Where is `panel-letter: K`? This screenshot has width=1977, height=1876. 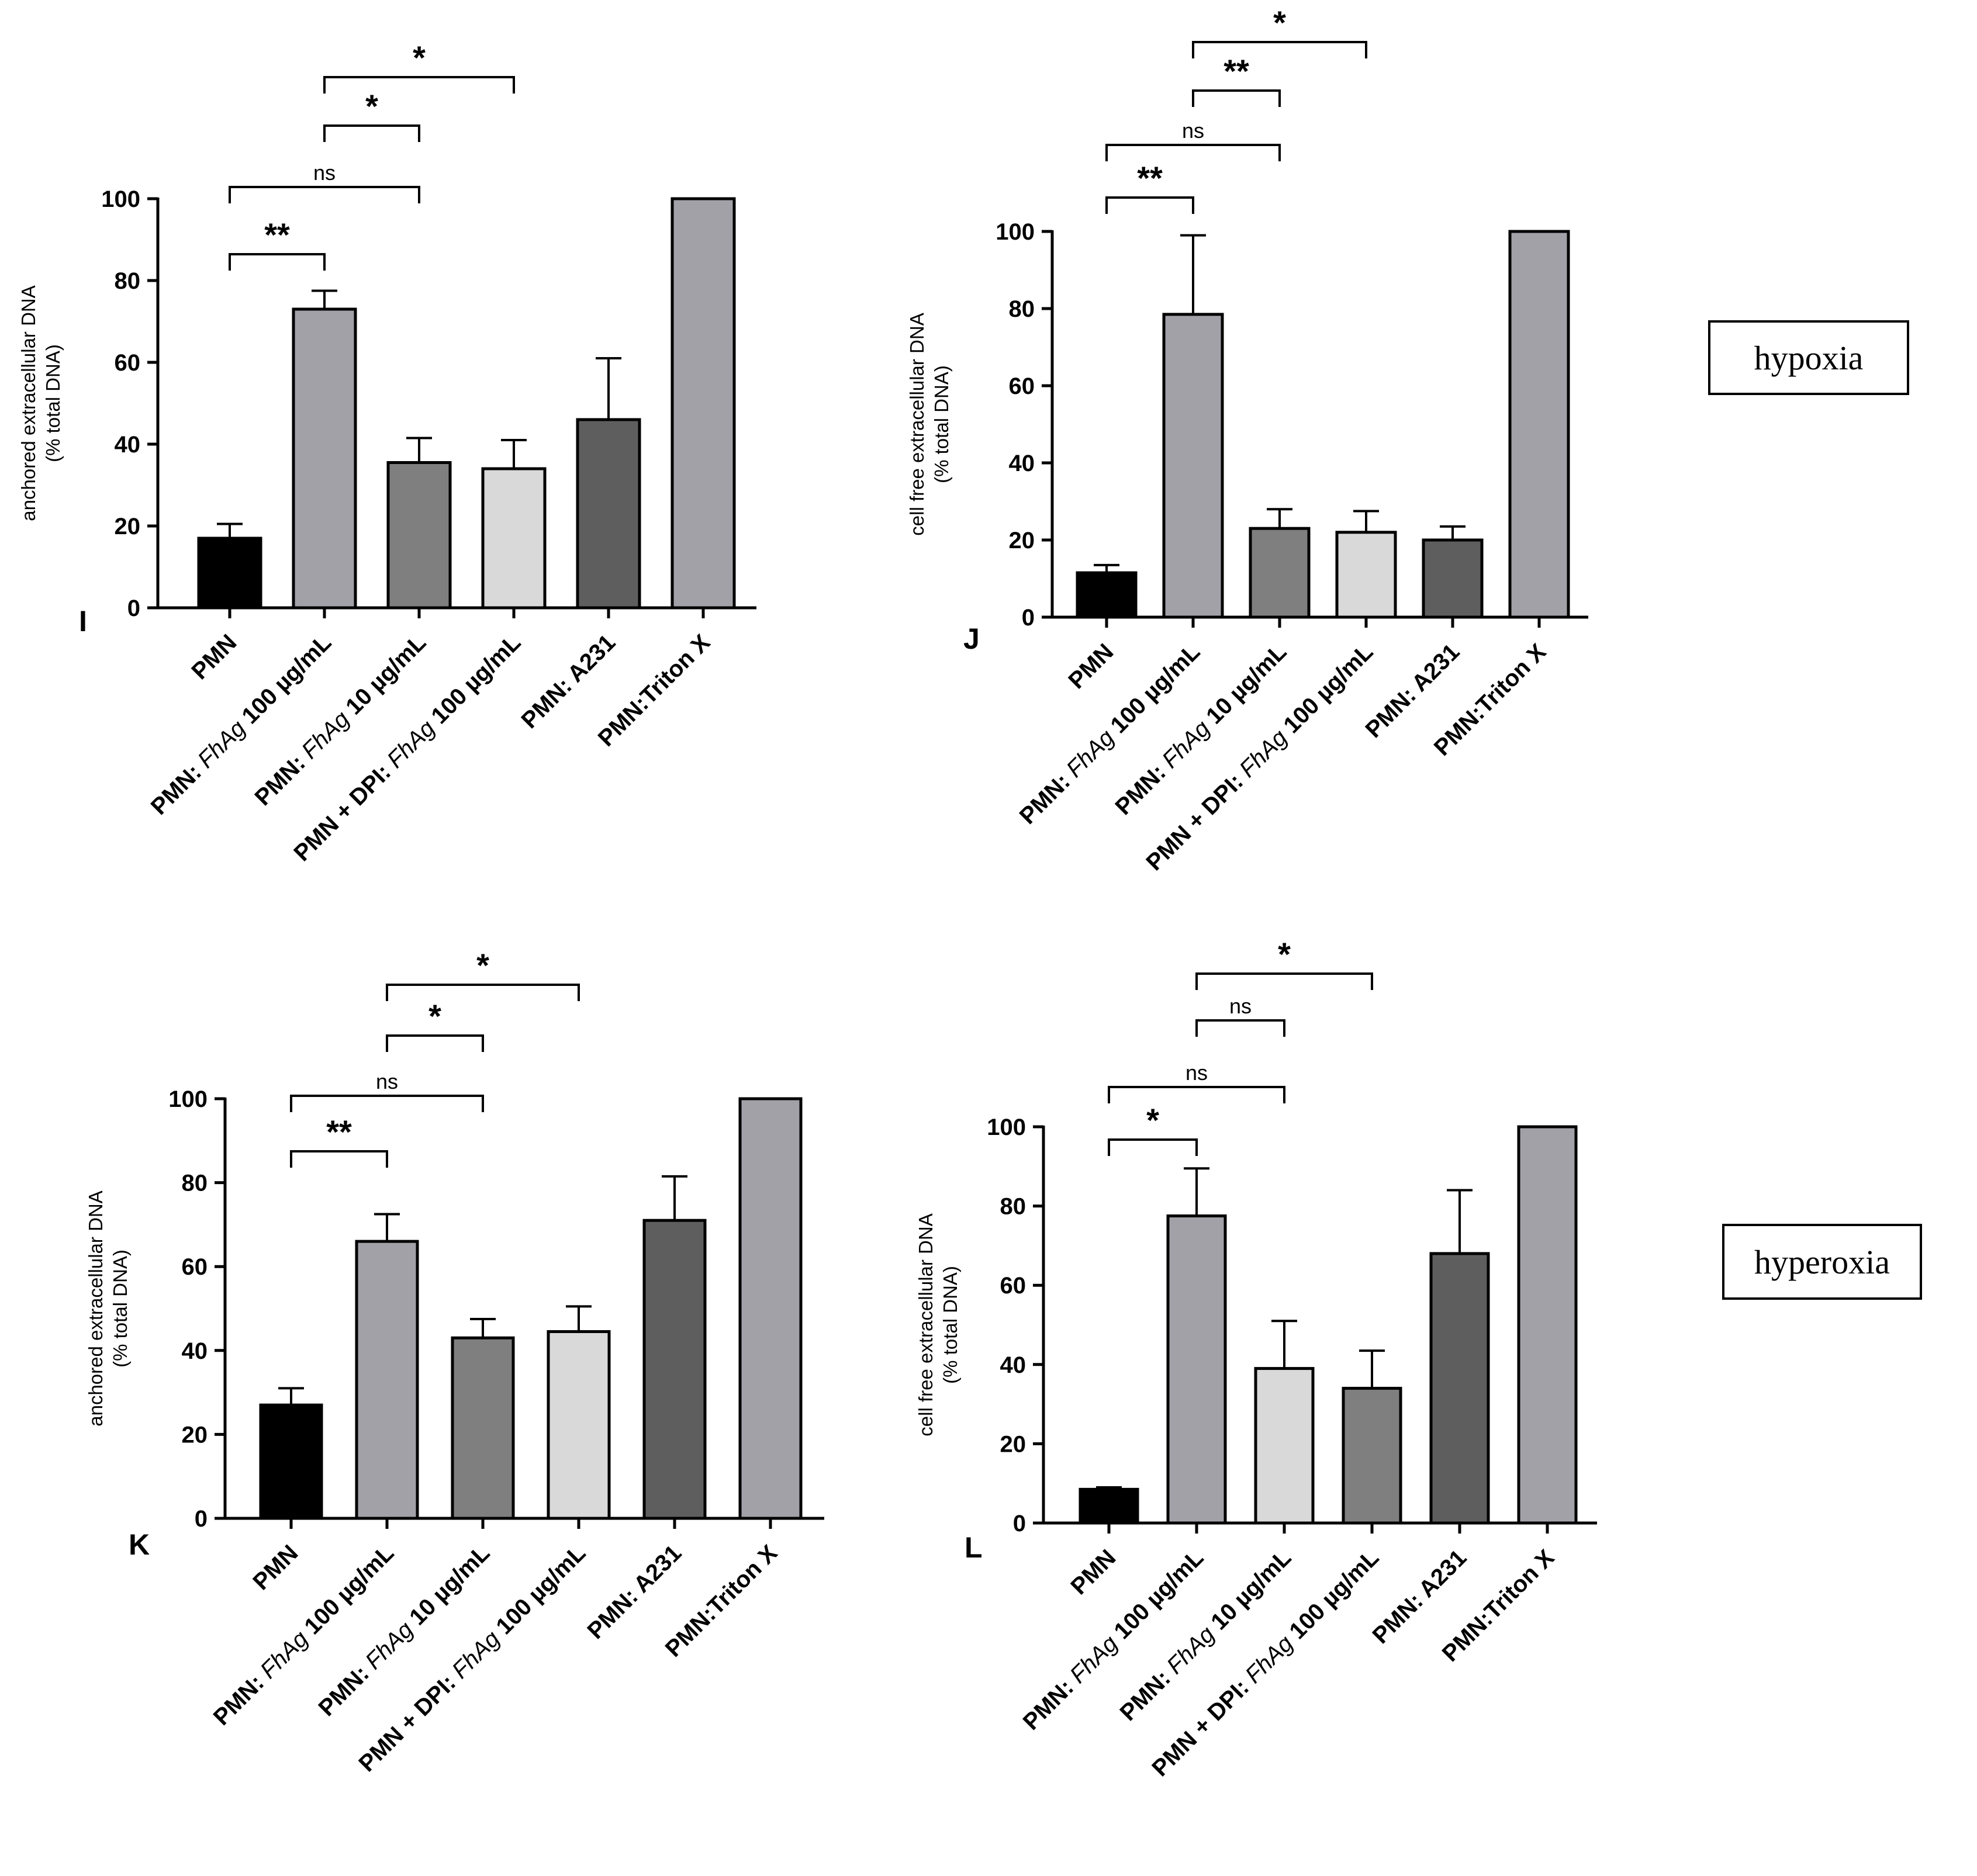
panel-letter: K is located at coordinates (139, 1544).